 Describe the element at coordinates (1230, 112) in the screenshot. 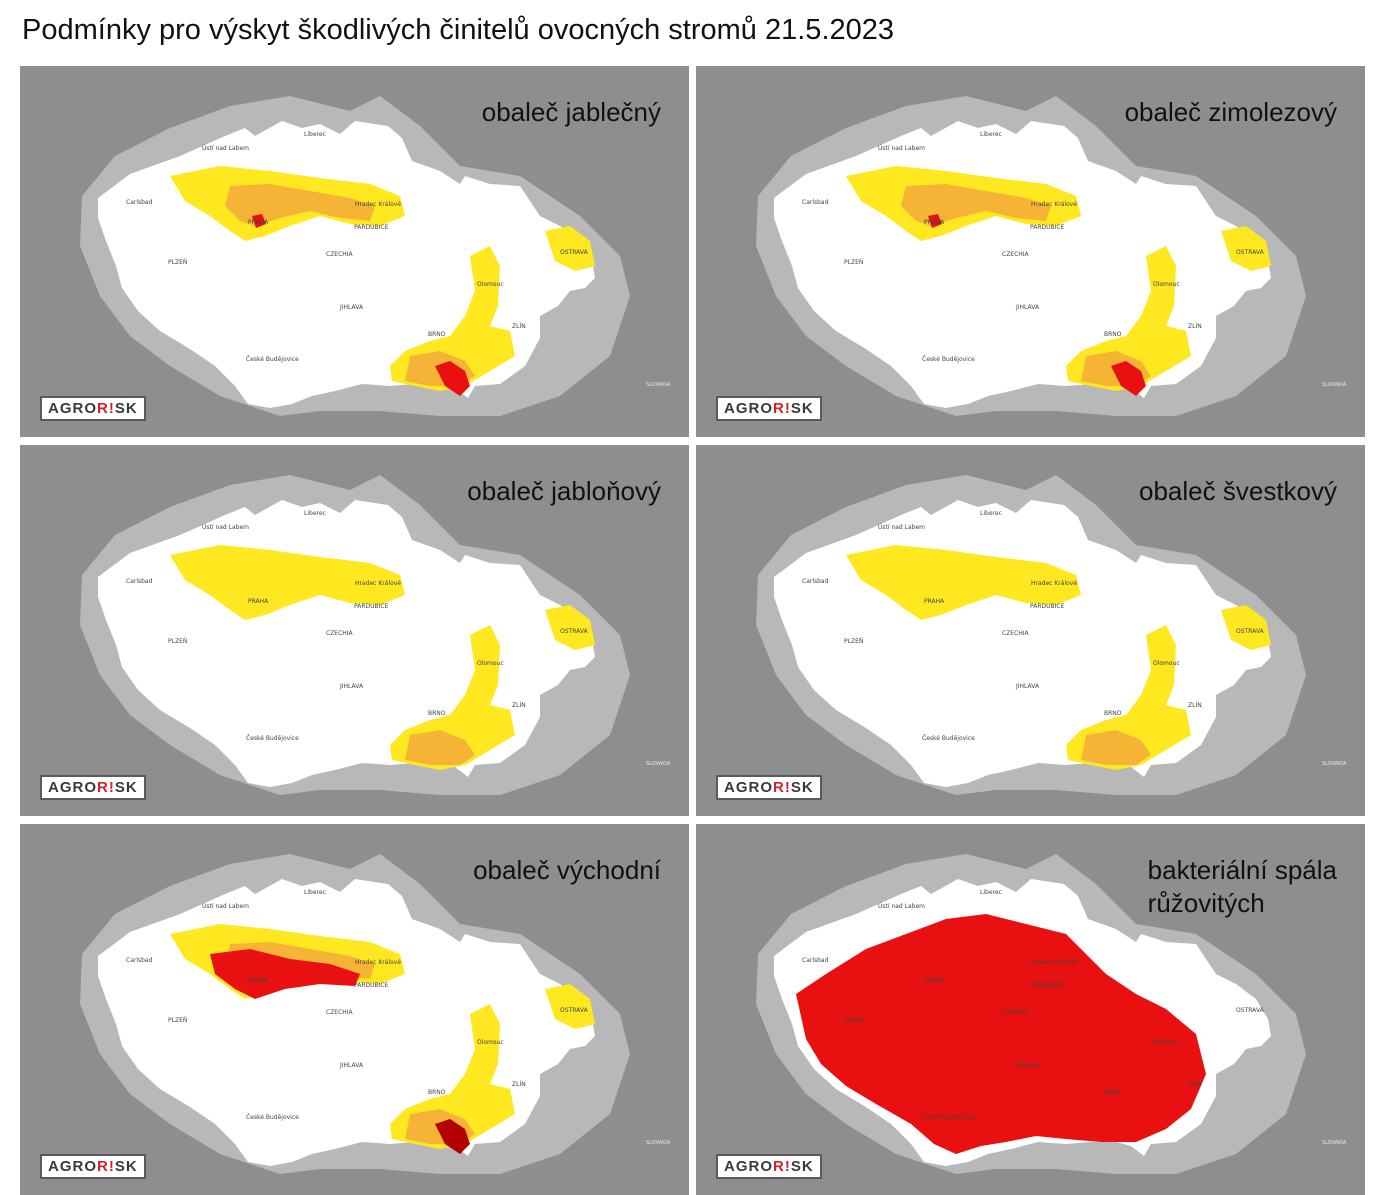

I see `pest-name-line: obaleč zimolezový` at that location.